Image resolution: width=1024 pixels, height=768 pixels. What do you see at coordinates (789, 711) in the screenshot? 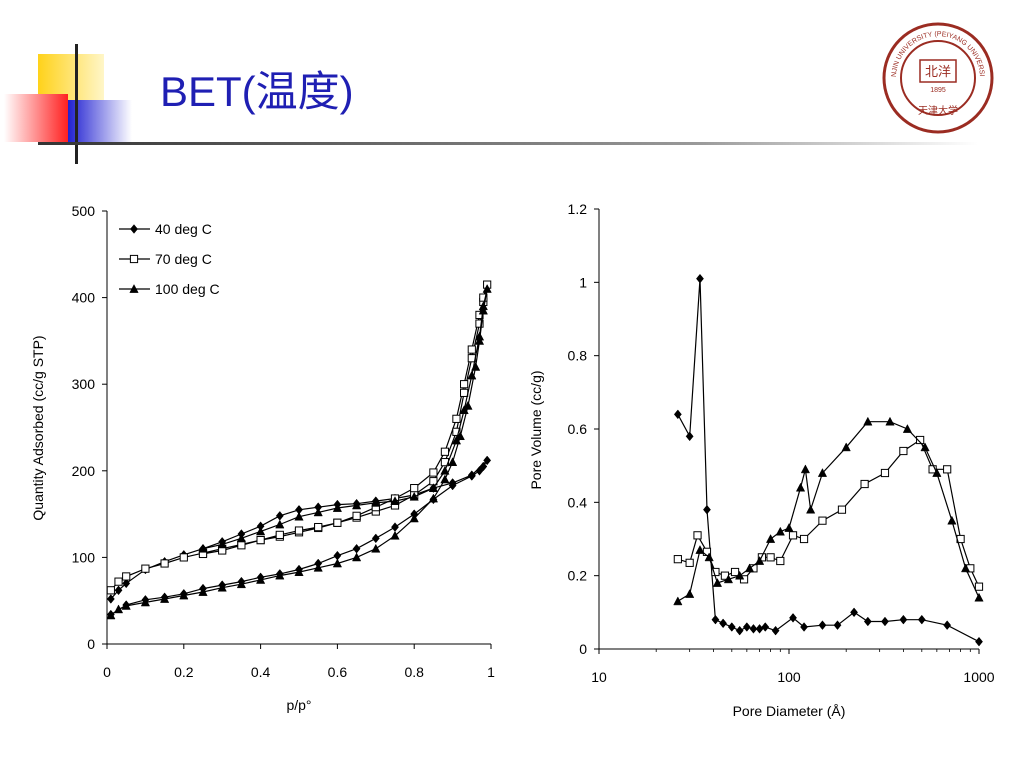
I see `pore-x-label: Pore Diameter (Å)` at bounding box center [789, 711].